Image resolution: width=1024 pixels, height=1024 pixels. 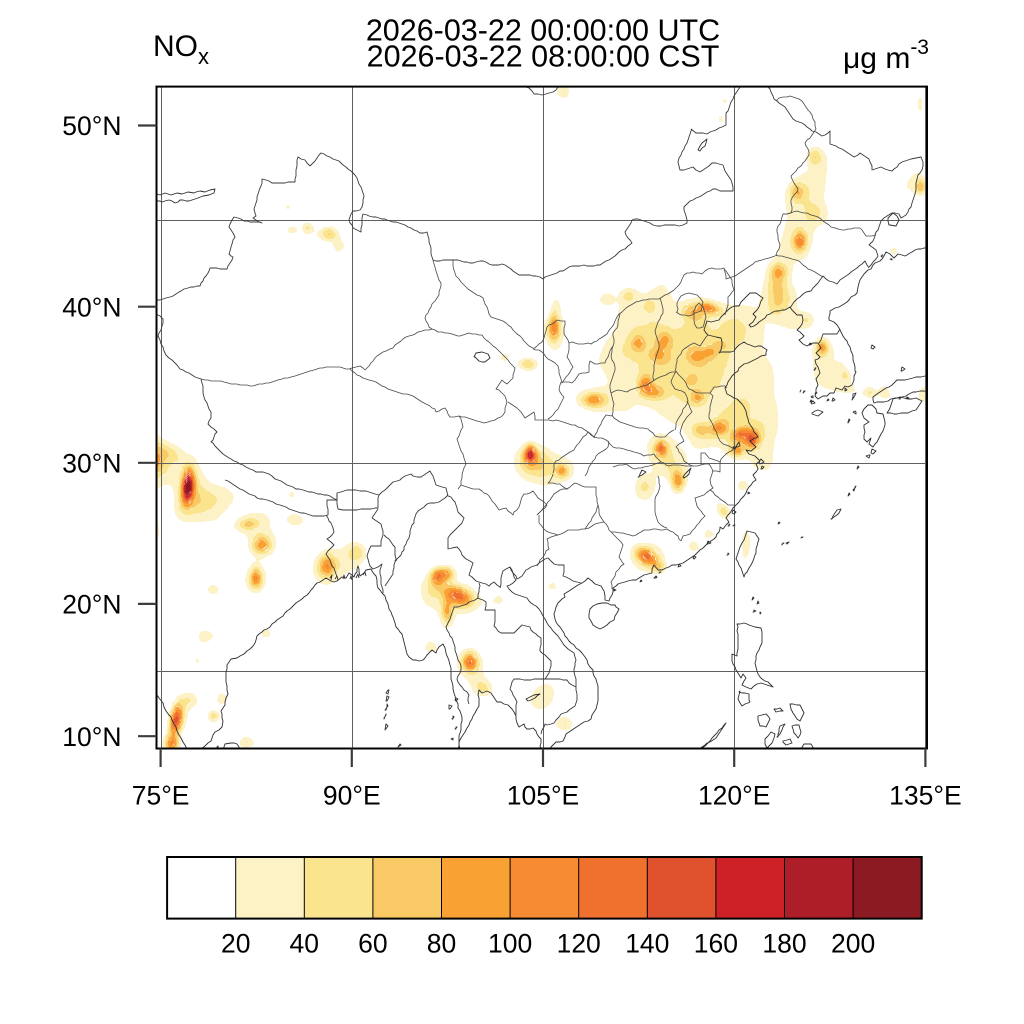 What do you see at coordinates (925, 796) in the screenshot?
I see `svg-text: 135°E` at bounding box center [925, 796].